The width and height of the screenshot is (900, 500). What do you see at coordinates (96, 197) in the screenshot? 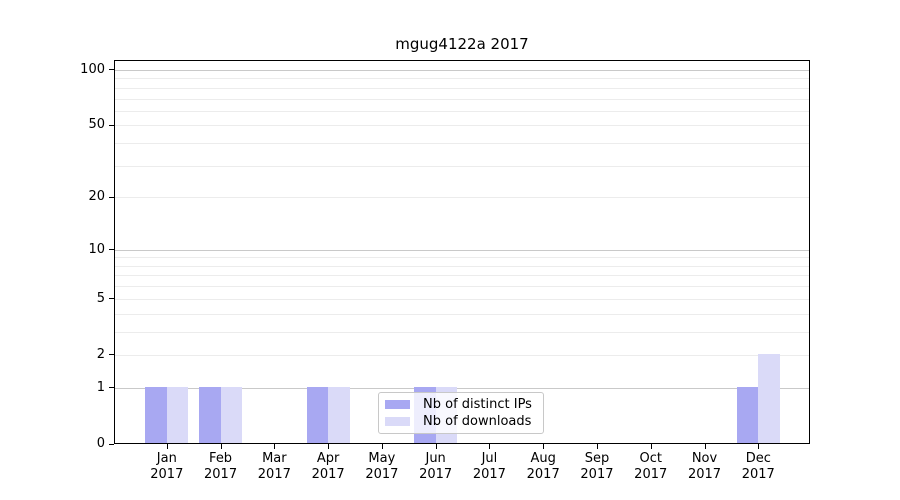
I see `y-tick-label: 20` at bounding box center [96, 197].